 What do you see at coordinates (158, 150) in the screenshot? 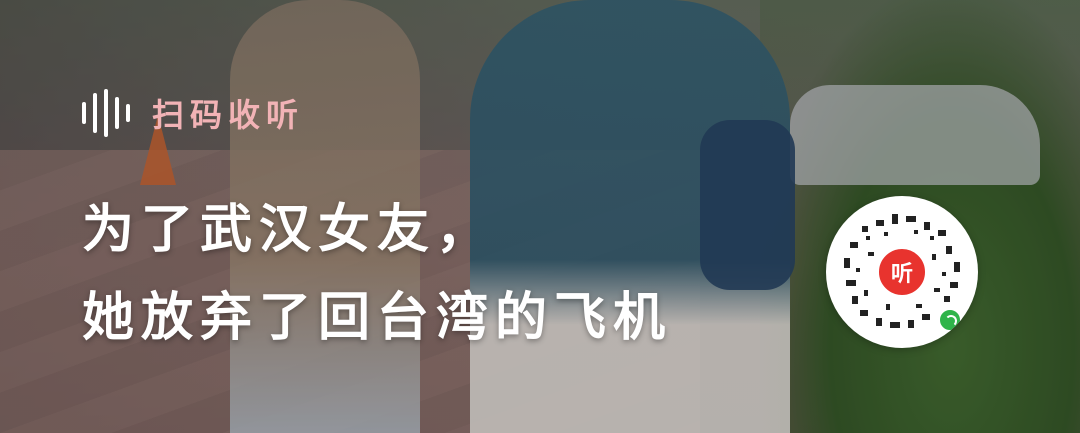
I see `traffic-cone` at bounding box center [158, 150].